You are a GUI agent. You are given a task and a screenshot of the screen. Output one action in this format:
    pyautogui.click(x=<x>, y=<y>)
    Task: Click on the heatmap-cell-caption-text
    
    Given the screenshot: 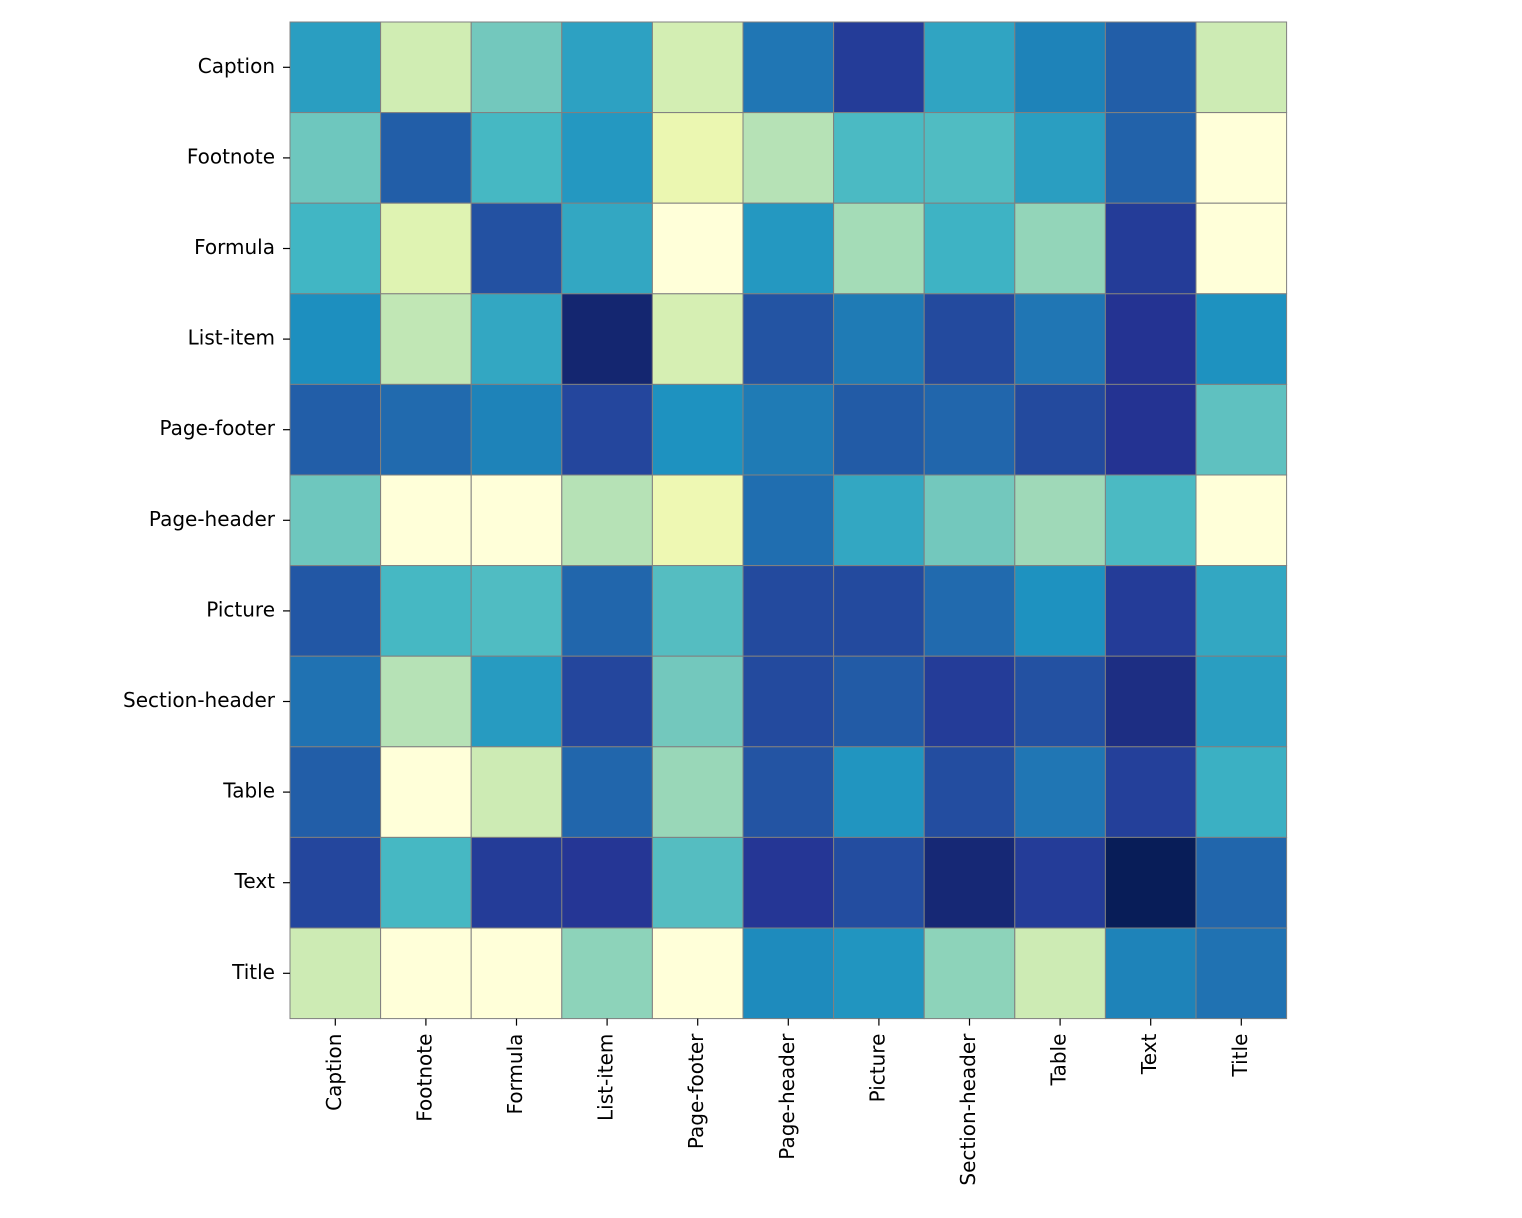 What is the action you would take?
    pyautogui.click(x=1150, y=67)
    